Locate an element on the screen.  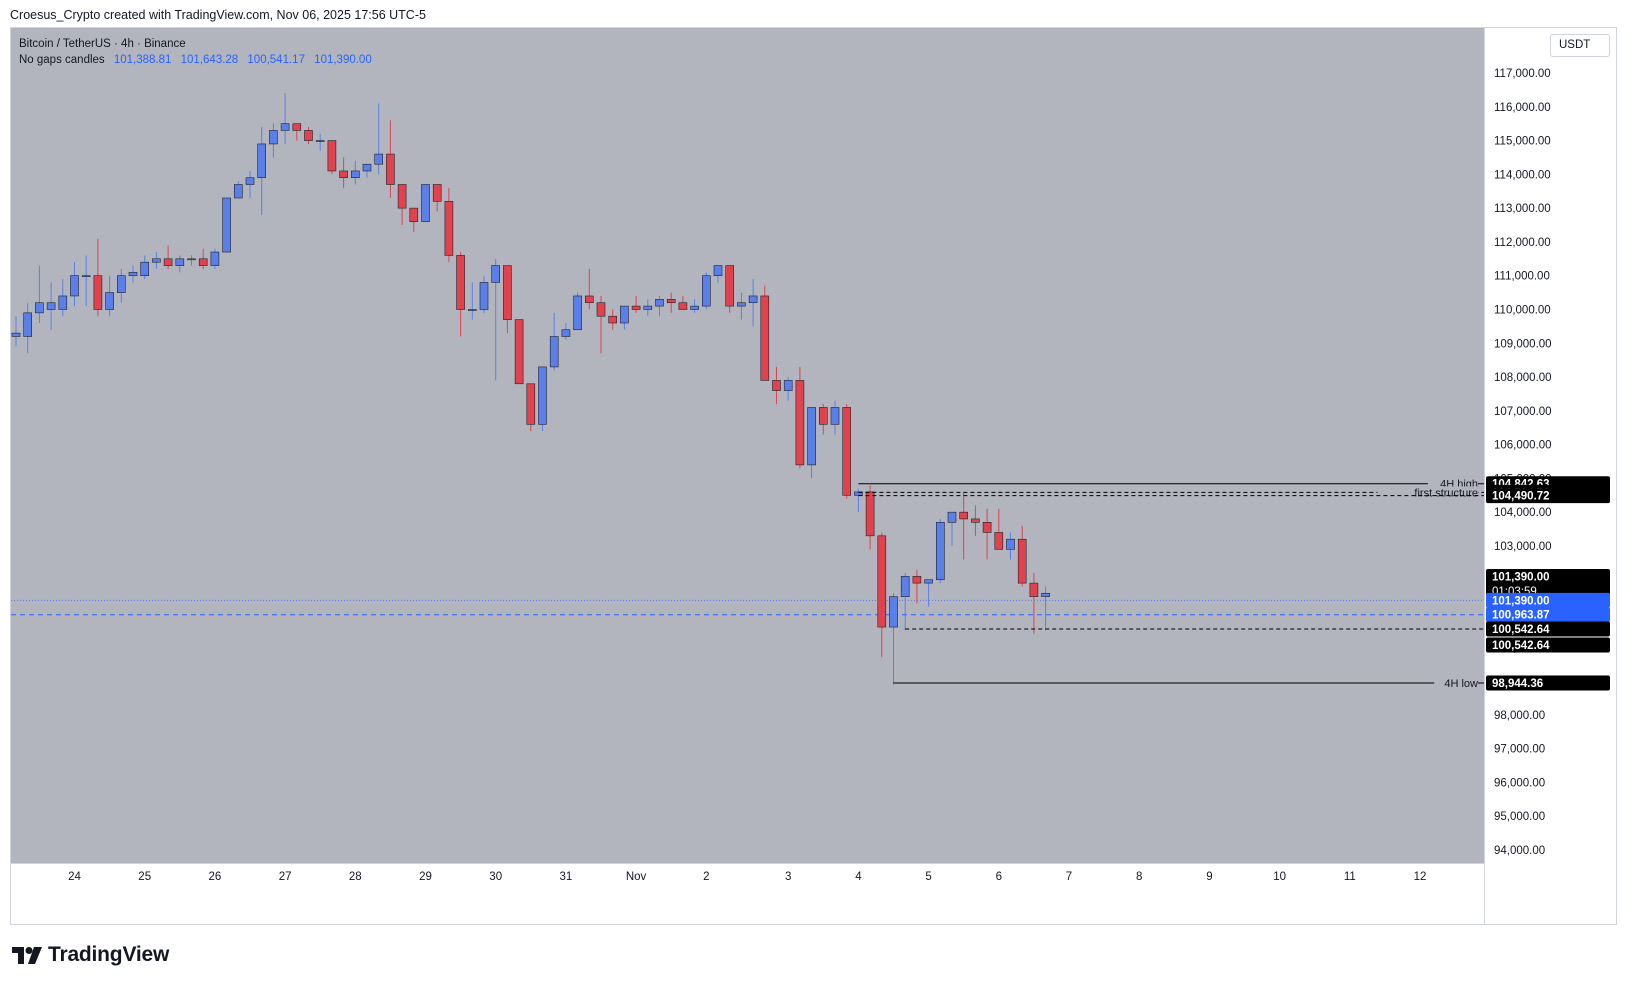
price-tick-label: 114,000.00 is located at coordinates (1522, 175).